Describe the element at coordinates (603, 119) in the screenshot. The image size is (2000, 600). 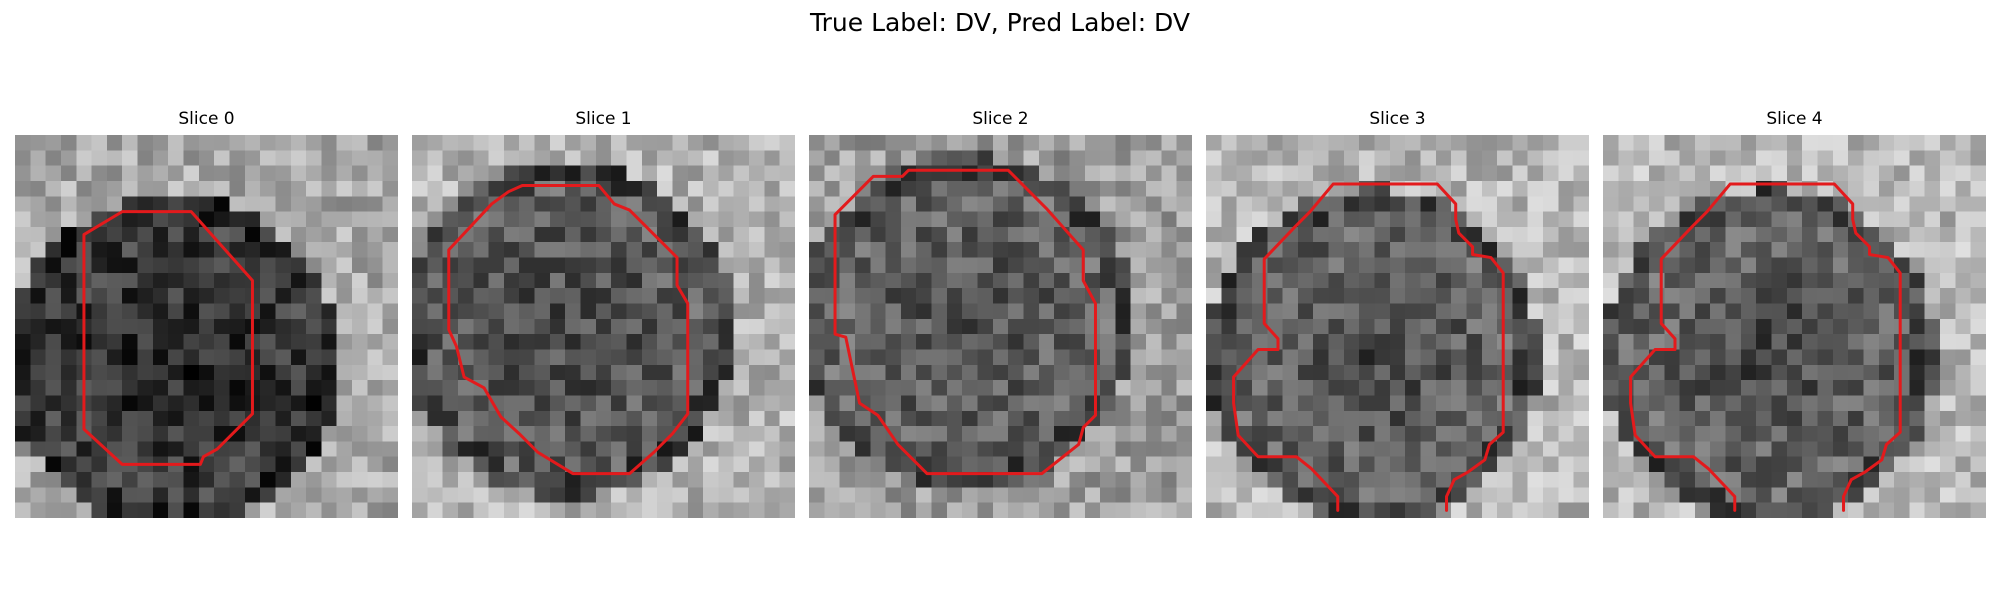
I see `slice-title: Slice 1` at that location.